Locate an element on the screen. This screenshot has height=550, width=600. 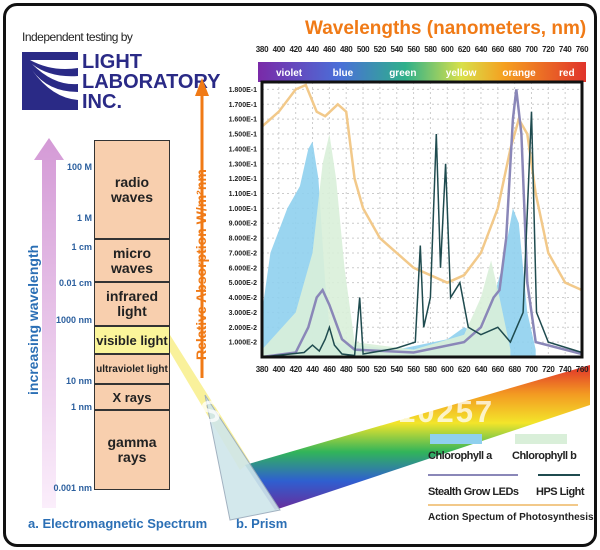
color-band-orange: orange is located at coordinates (519, 73).